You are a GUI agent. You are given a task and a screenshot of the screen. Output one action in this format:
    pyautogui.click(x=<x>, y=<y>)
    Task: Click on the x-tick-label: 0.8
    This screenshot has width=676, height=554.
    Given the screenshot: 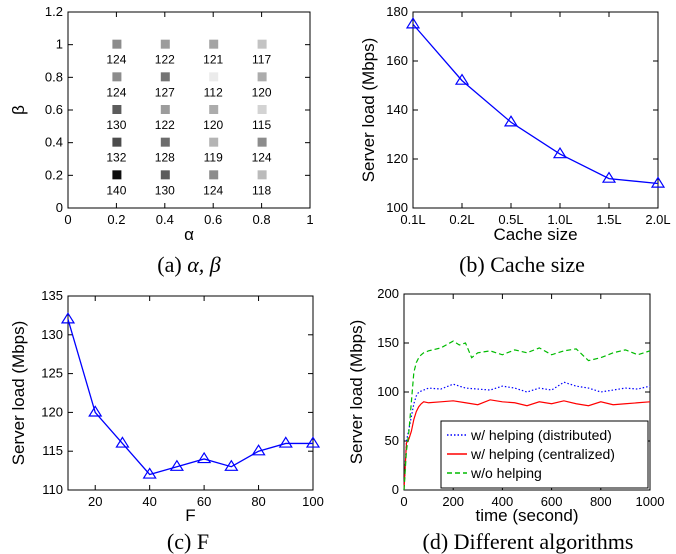 What is the action you would take?
    pyautogui.click(x=262, y=219)
    